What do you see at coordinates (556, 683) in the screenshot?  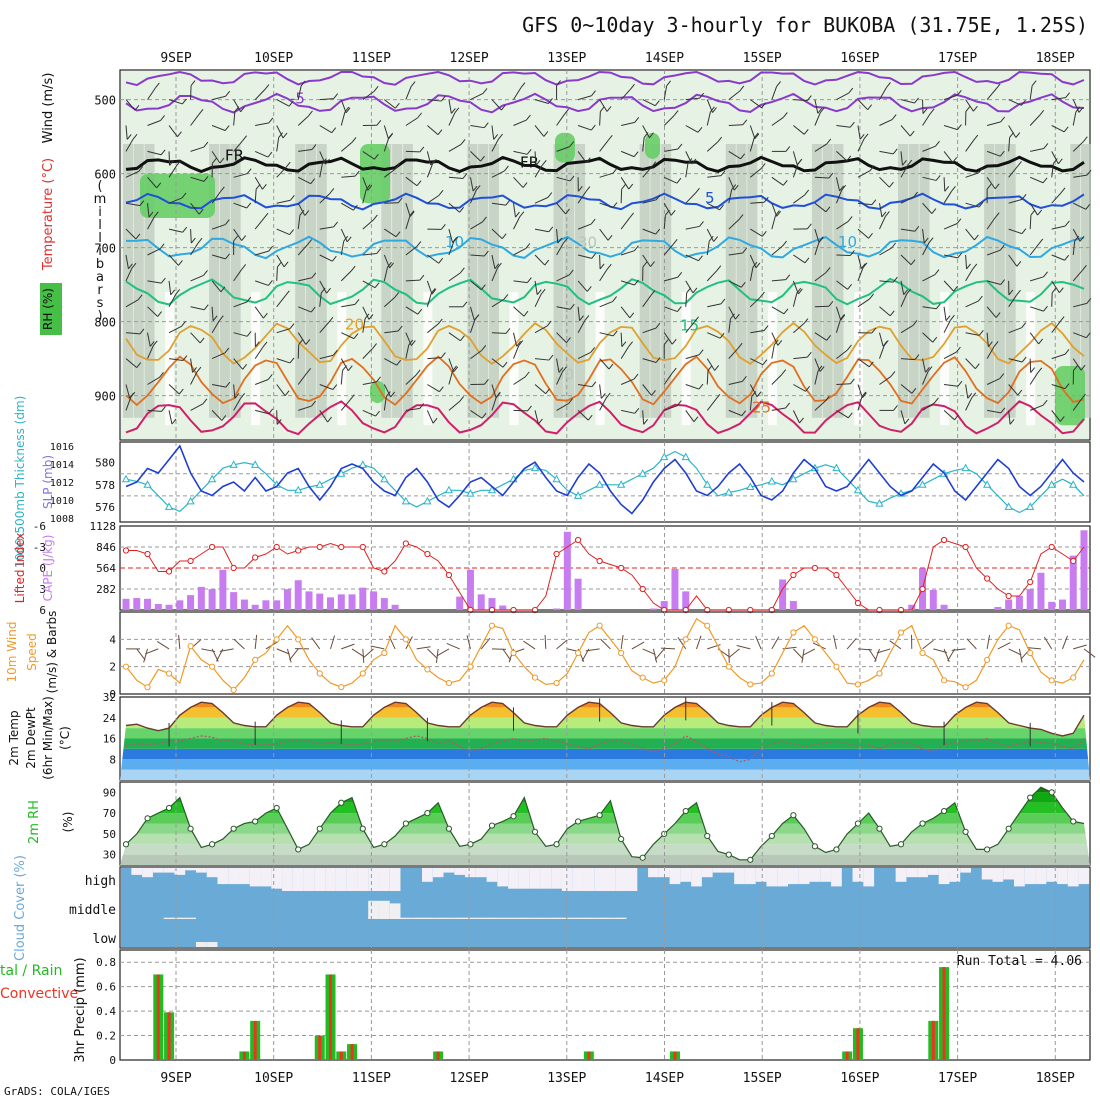 I see `wind-speed-marker` at bounding box center [556, 683].